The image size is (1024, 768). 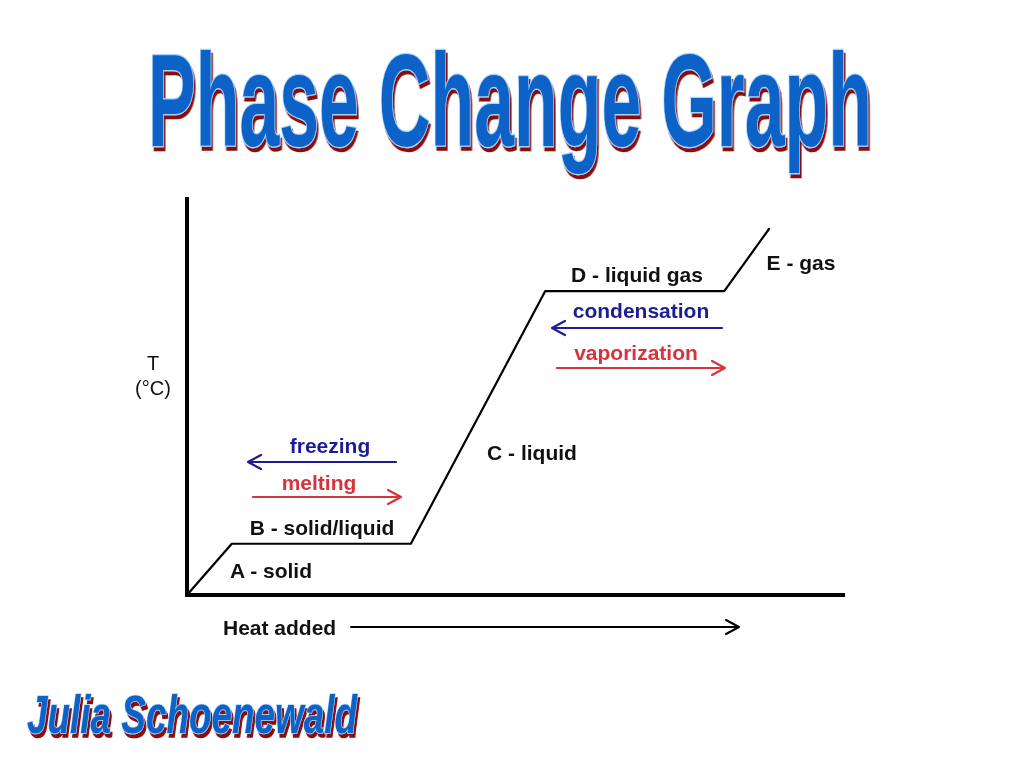 I want to click on annotation: A - solid, so click(x=271, y=570).